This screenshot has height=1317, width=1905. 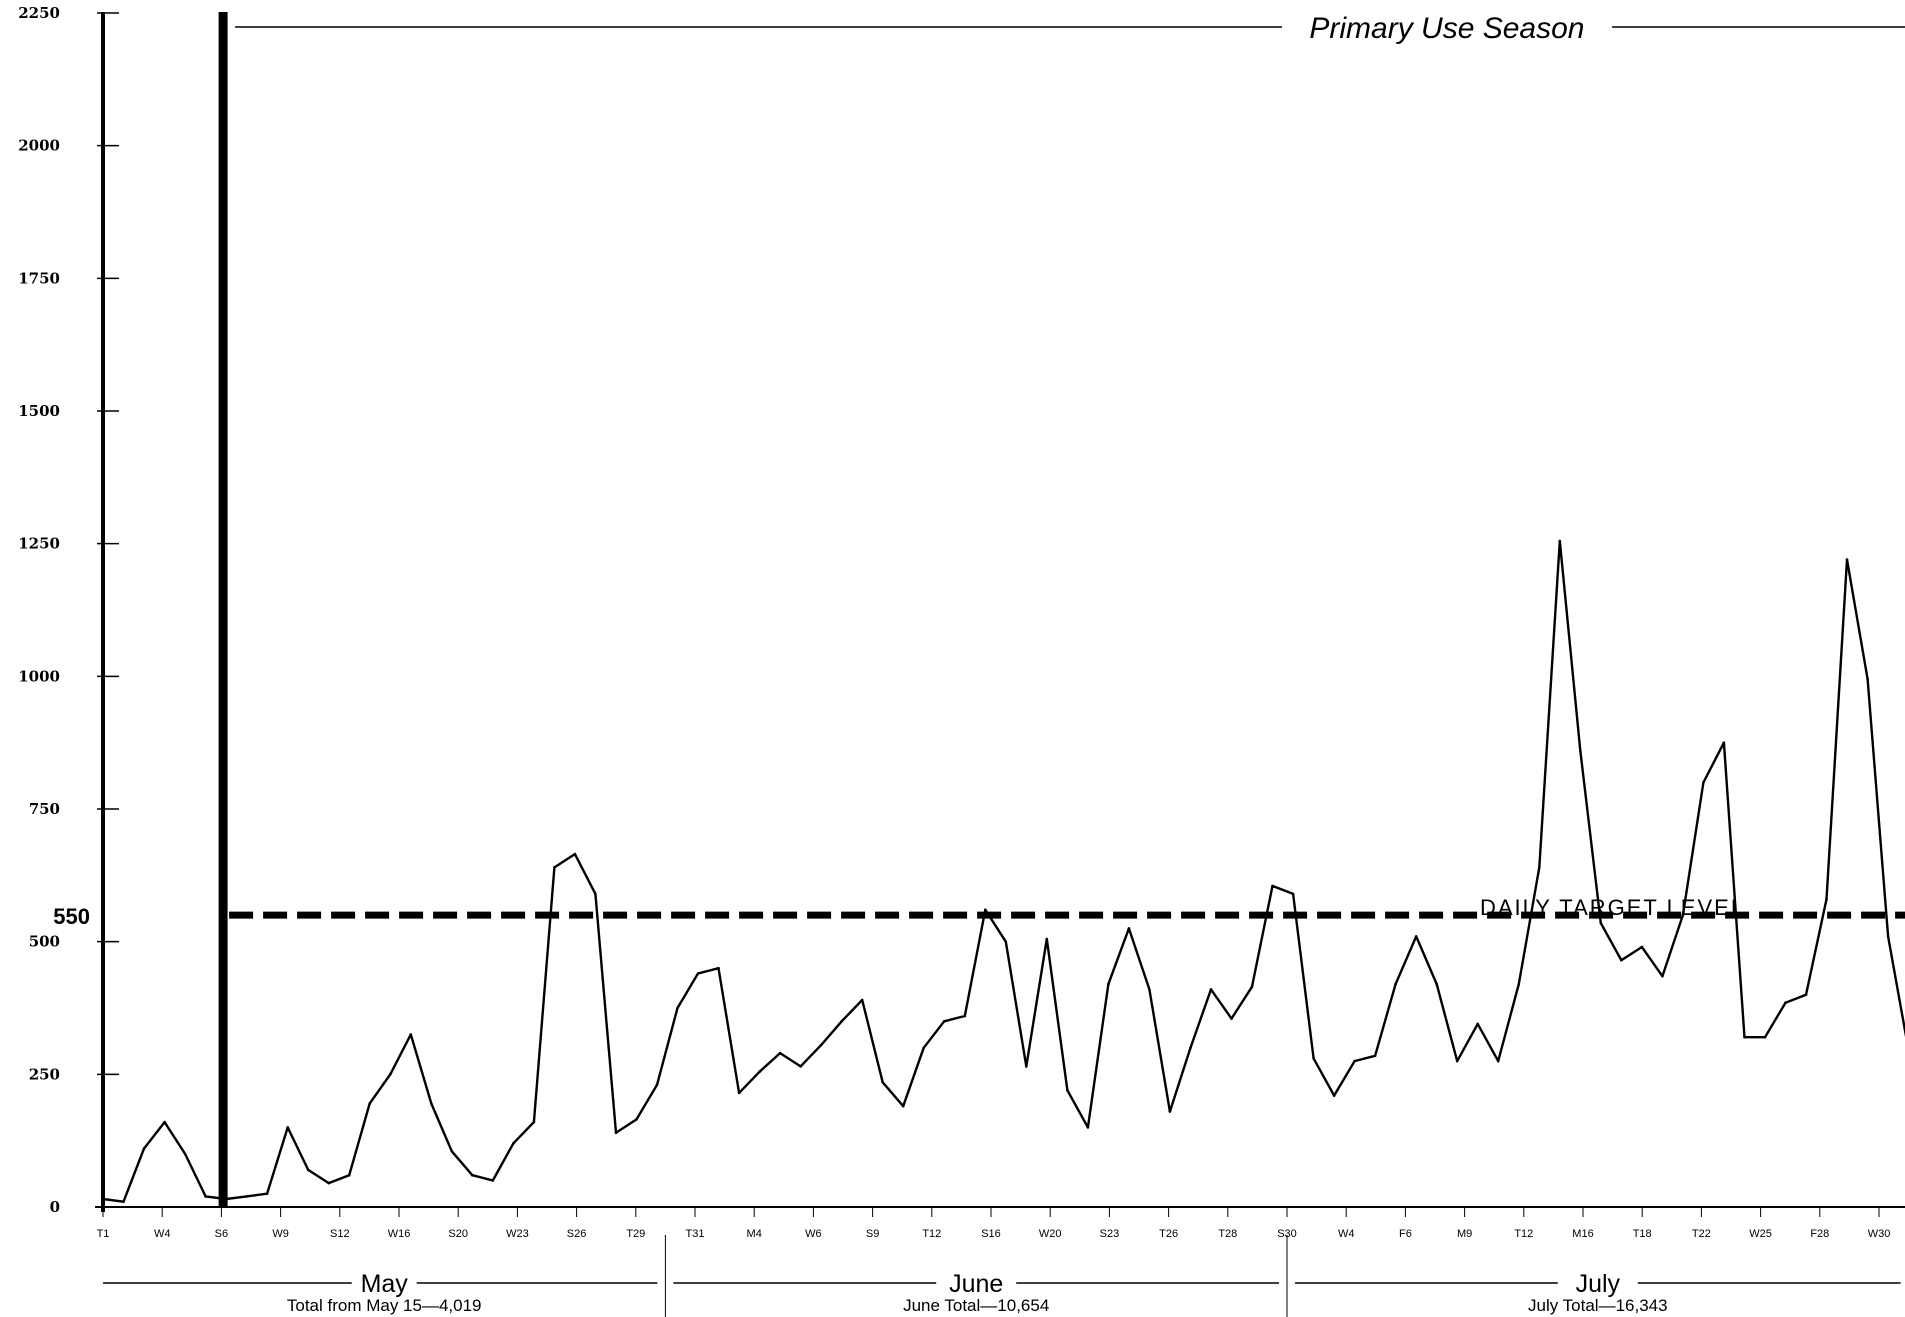 What do you see at coordinates (1287, 1234) in the screenshot?
I see `x-tick-label: S30` at bounding box center [1287, 1234].